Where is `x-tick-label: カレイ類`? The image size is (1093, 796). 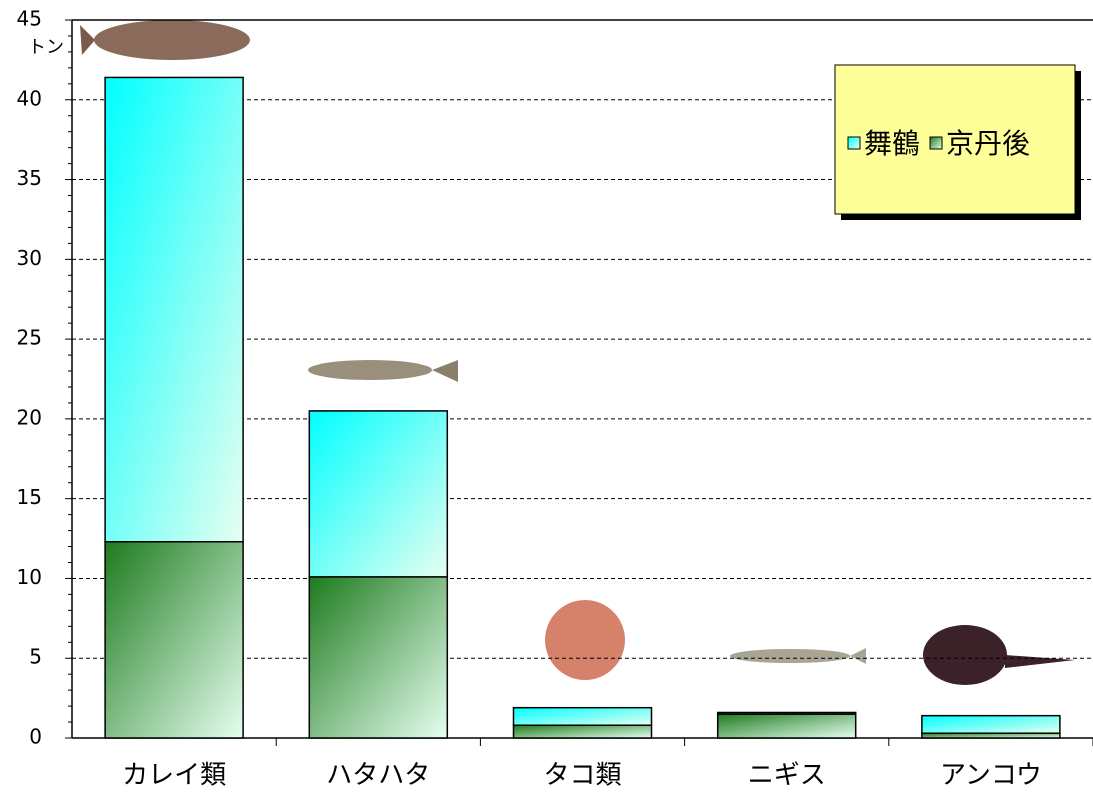
x-tick-label: カレイ類 is located at coordinates (174, 776).